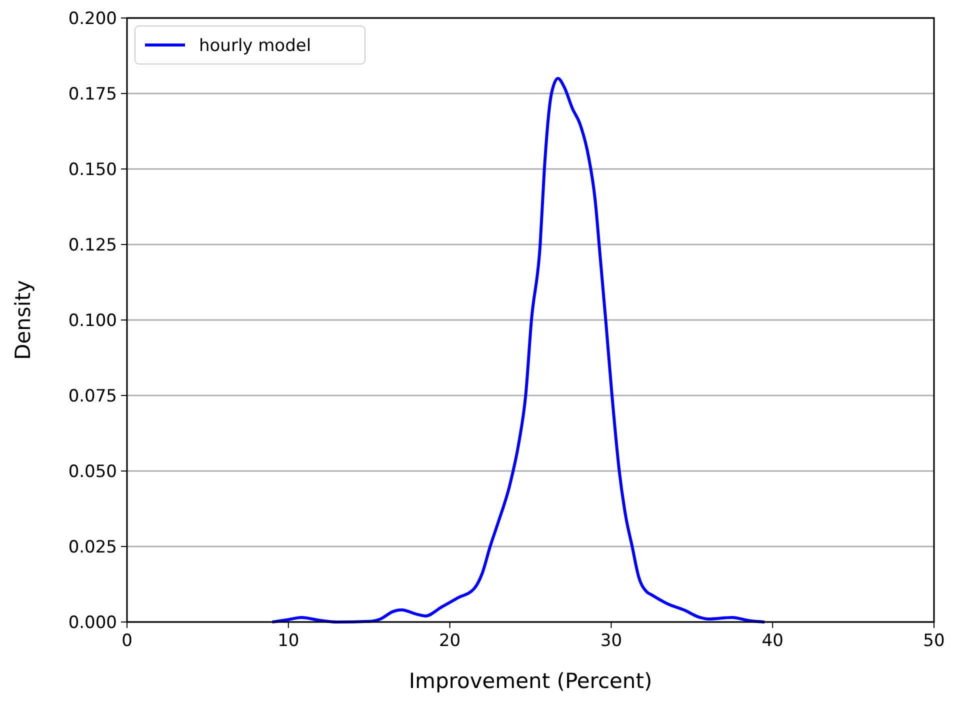  I want to click on x-tick-label: 40, so click(773, 641).